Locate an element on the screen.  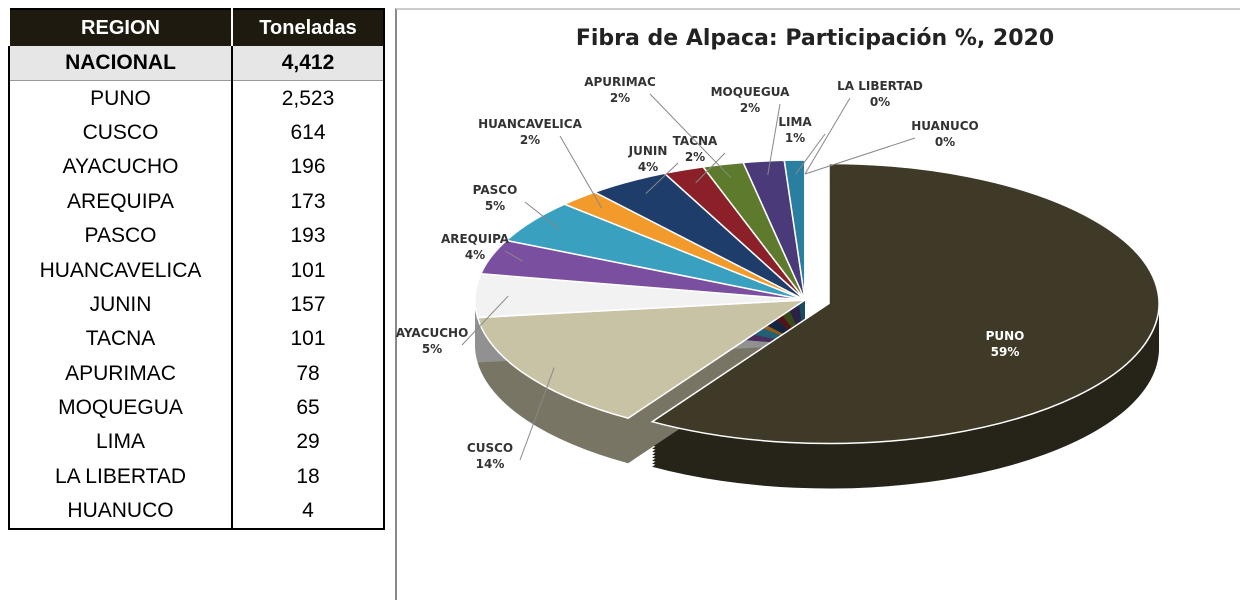
table-row: HUANCAVELICA 101 is located at coordinates (196, 270).